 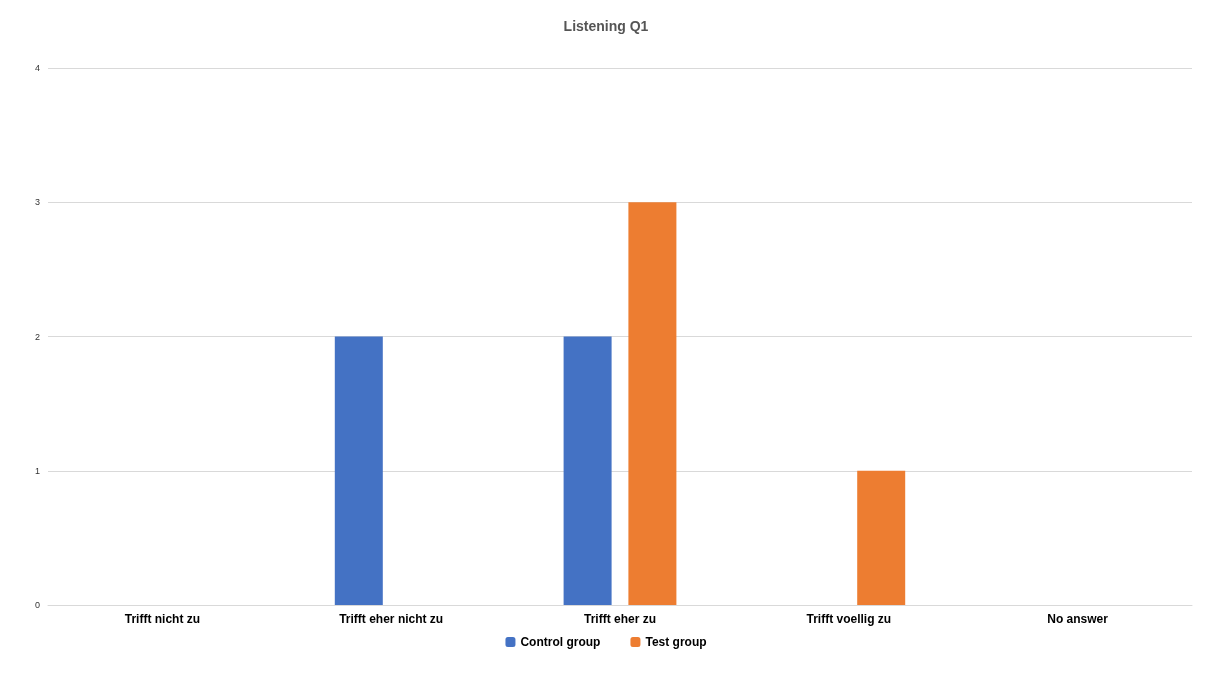 What do you see at coordinates (620, 619) in the screenshot?
I see `x-tick-label: Trifft eher zu` at bounding box center [620, 619].